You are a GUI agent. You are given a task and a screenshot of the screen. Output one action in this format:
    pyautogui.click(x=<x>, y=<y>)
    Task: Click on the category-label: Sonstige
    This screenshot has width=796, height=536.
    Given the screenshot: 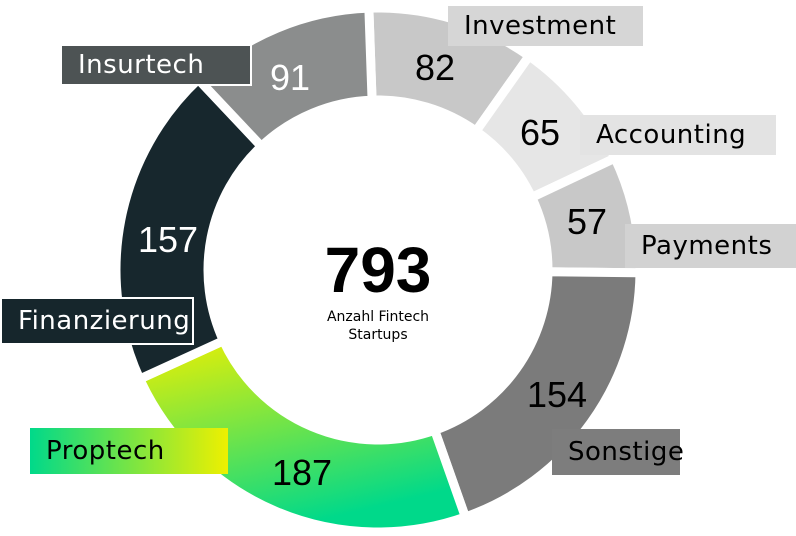 What is the action you would take?
    pyautogui.click(x=618, y=452)
    